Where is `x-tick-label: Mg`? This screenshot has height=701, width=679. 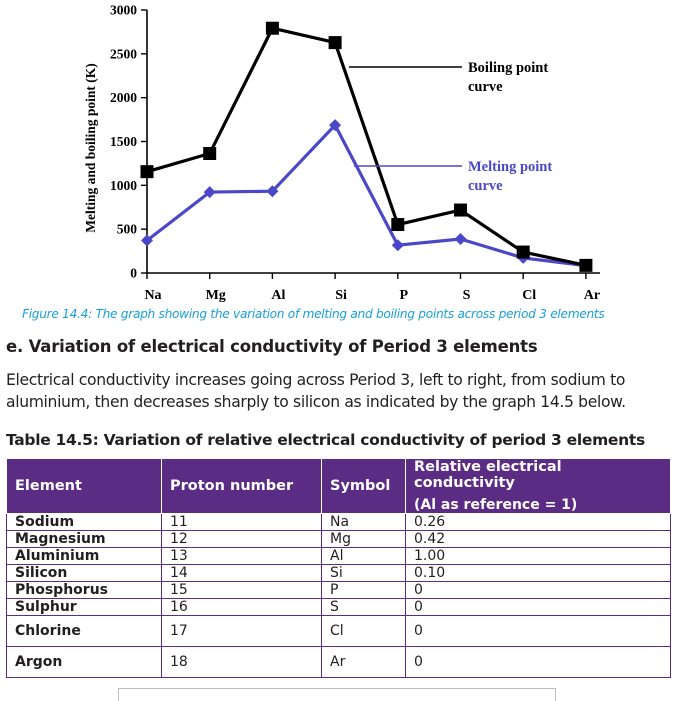 x-tick-label: Mg is located at coordinates (216, 295).